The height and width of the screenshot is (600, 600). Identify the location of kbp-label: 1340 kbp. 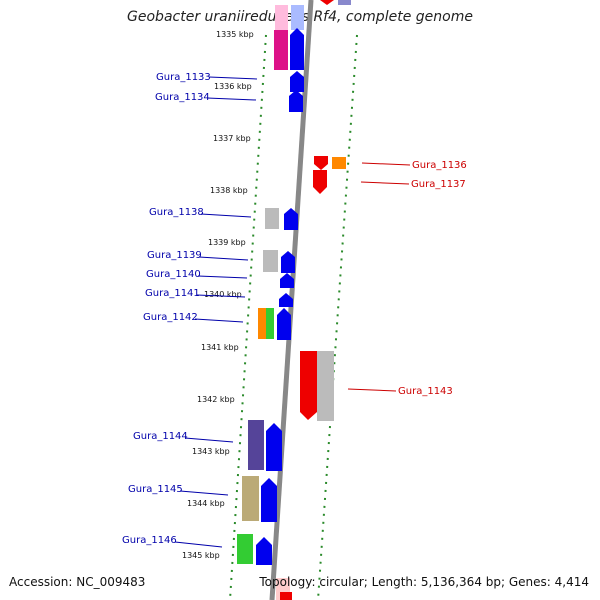
(223, 294).